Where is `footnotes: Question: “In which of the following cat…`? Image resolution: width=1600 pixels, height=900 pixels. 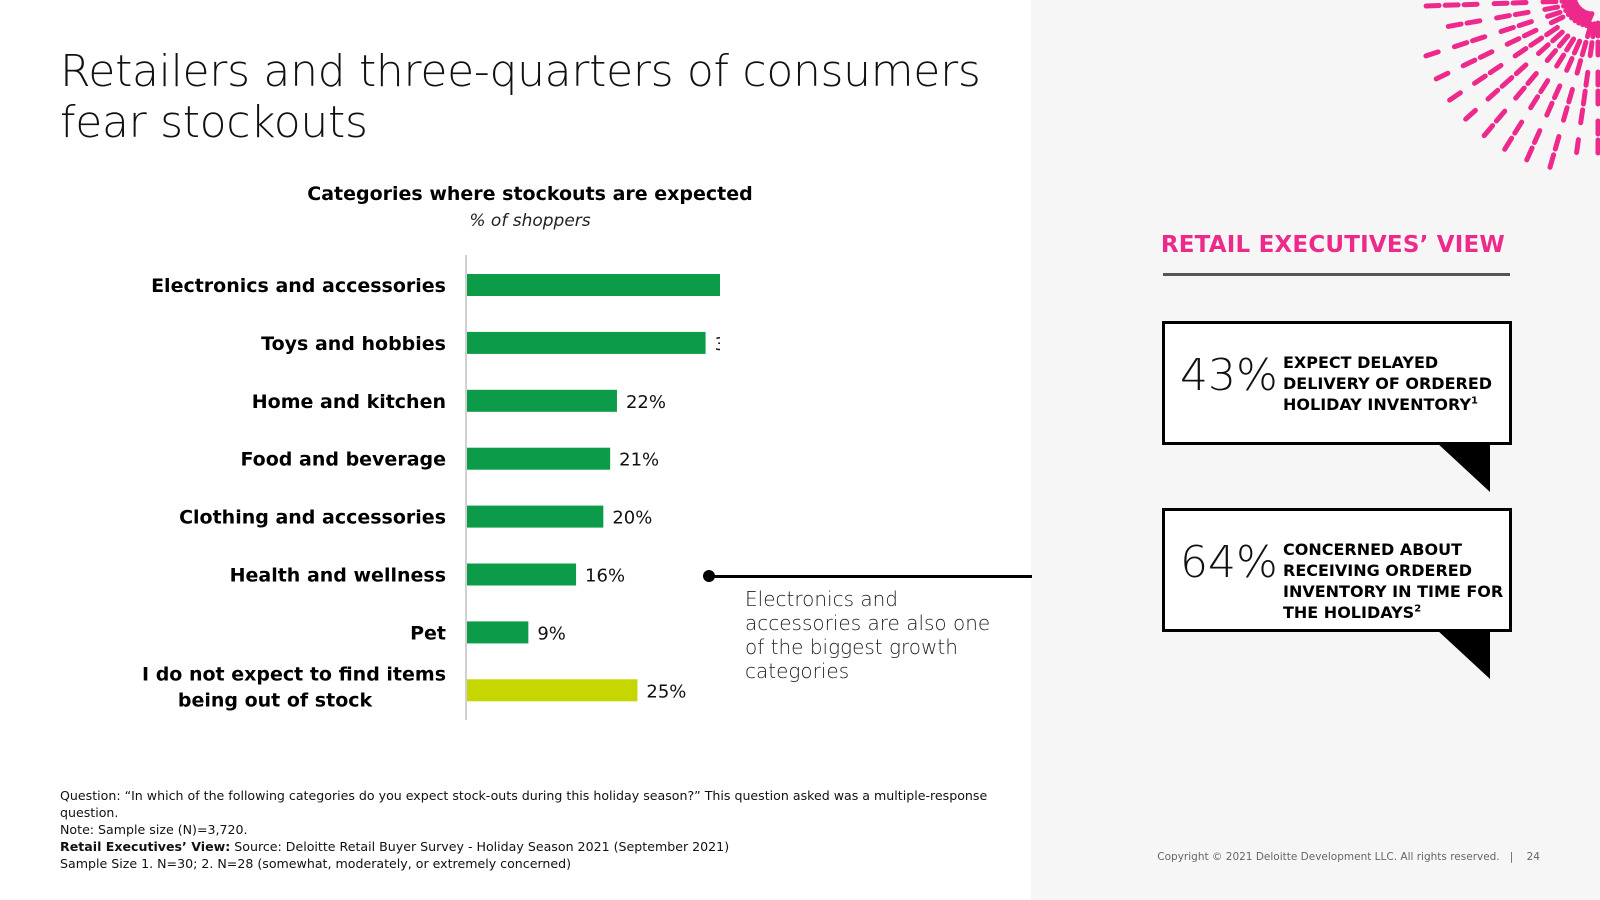 footnotes: Question: “In which of the following cat… is located at coordinates (532, 829).